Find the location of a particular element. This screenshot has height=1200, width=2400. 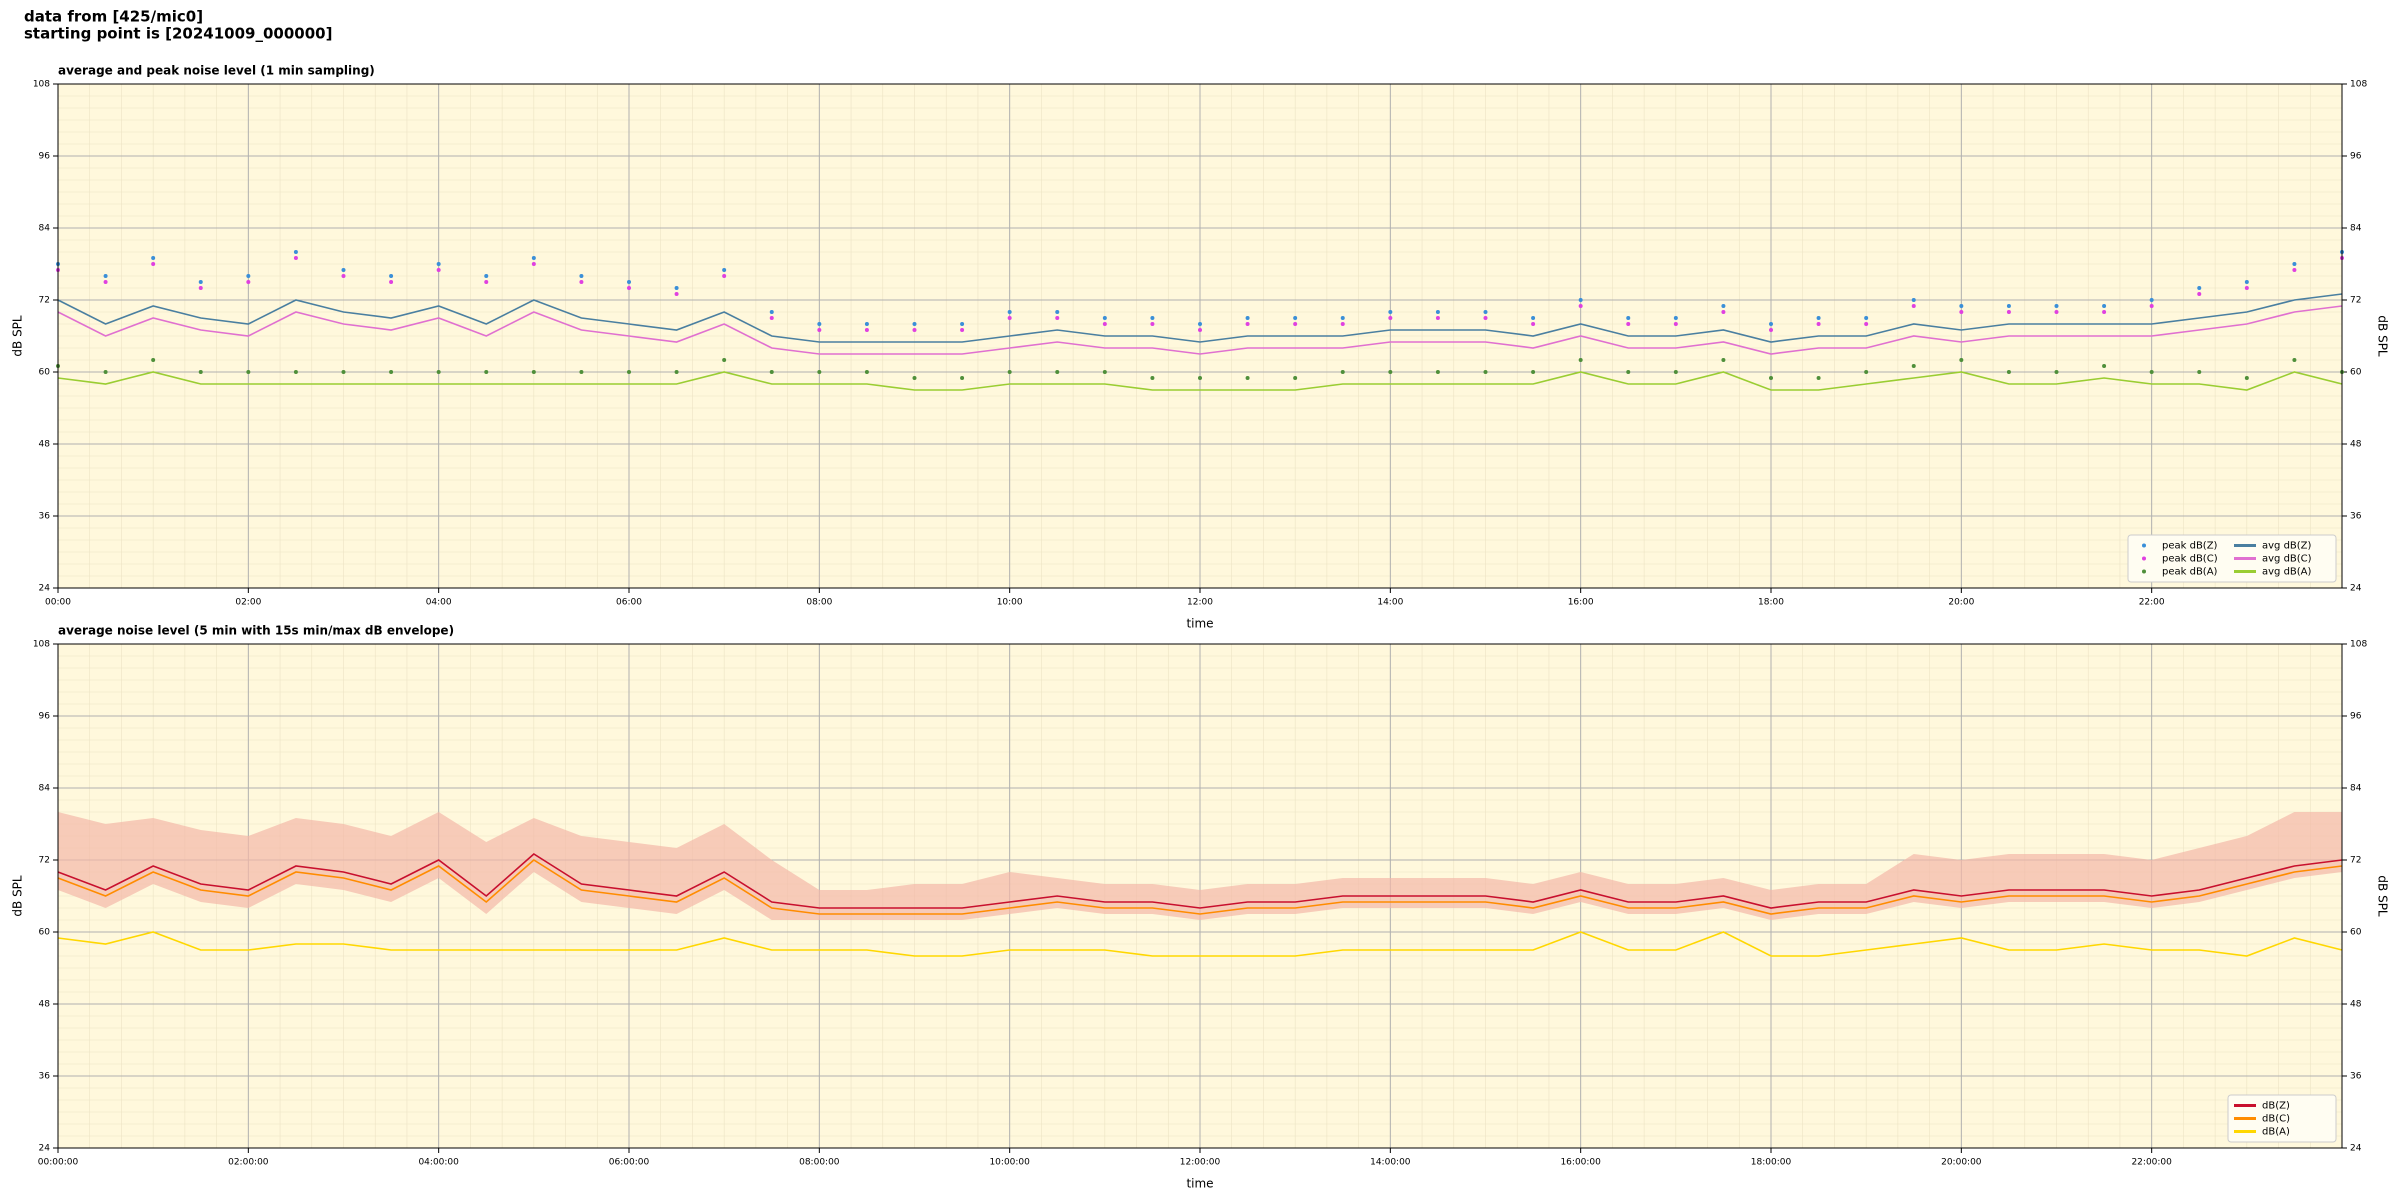

legend-box is located at coordinates (2232, 558).